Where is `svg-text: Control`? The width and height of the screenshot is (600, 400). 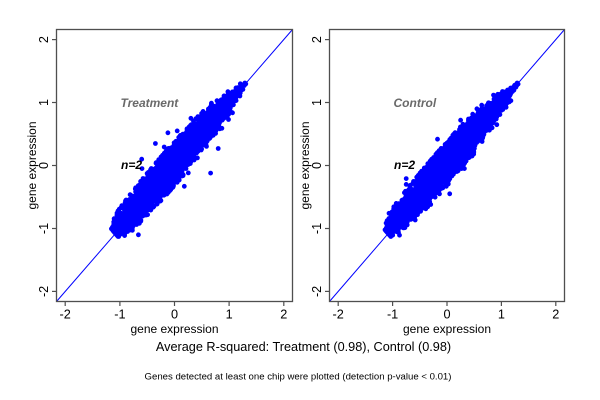 svg-text: Control is located at coordinates (415, 103).